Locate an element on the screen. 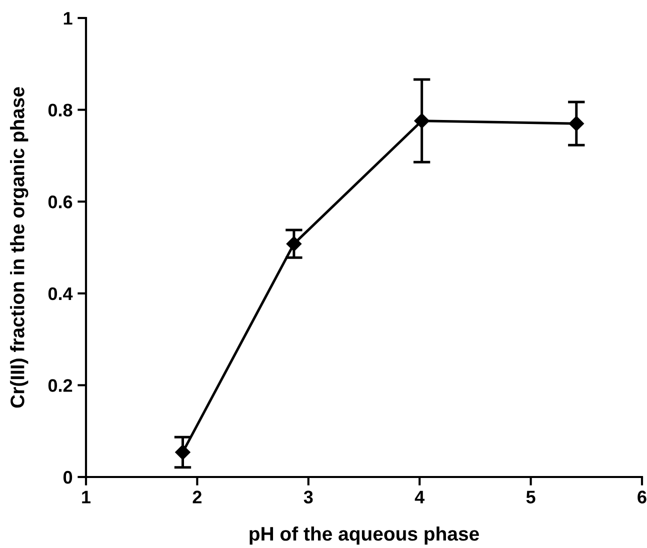 The image size is (647, 548). y-tick-label: 0 is located at coordinates (67, 477).